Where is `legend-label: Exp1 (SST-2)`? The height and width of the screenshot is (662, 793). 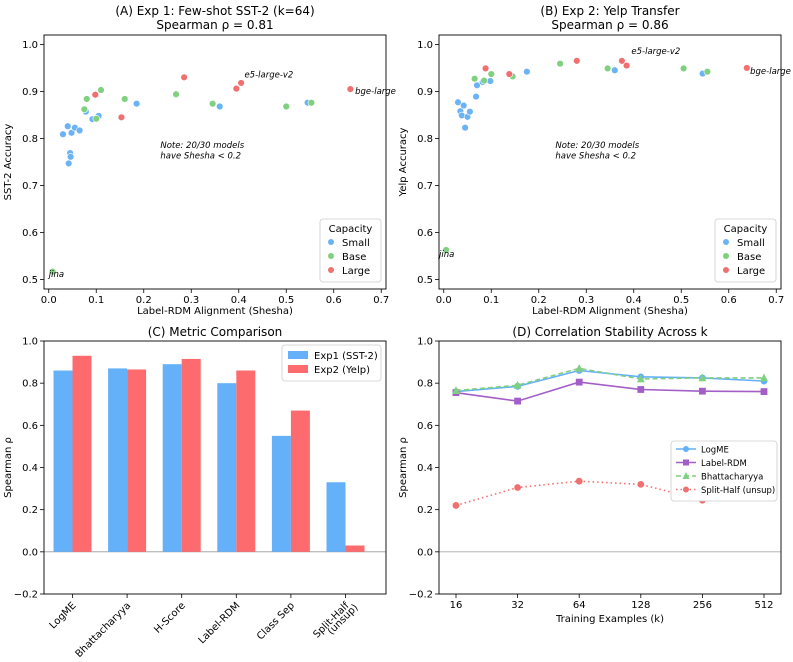
legend-label: Exp1 (SST-2) is located at coordinates (346, 356).